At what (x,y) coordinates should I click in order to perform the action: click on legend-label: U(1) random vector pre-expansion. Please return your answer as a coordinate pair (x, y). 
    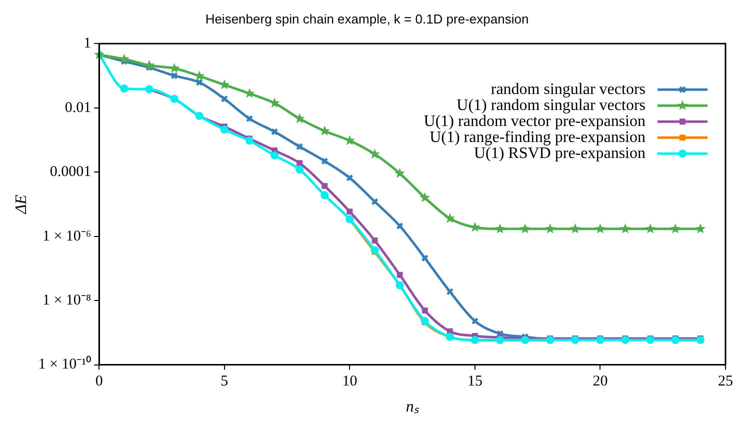
    Looking at the image, I should click on (535, 121).